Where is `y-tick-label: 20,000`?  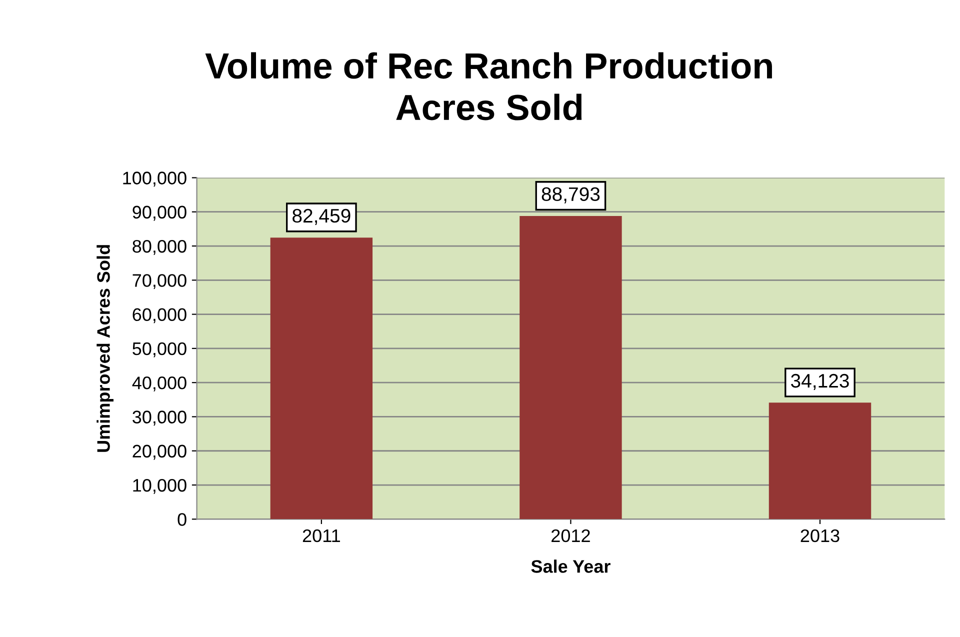 y-tick-label: 20,000 is located at coordinates (159, 452).